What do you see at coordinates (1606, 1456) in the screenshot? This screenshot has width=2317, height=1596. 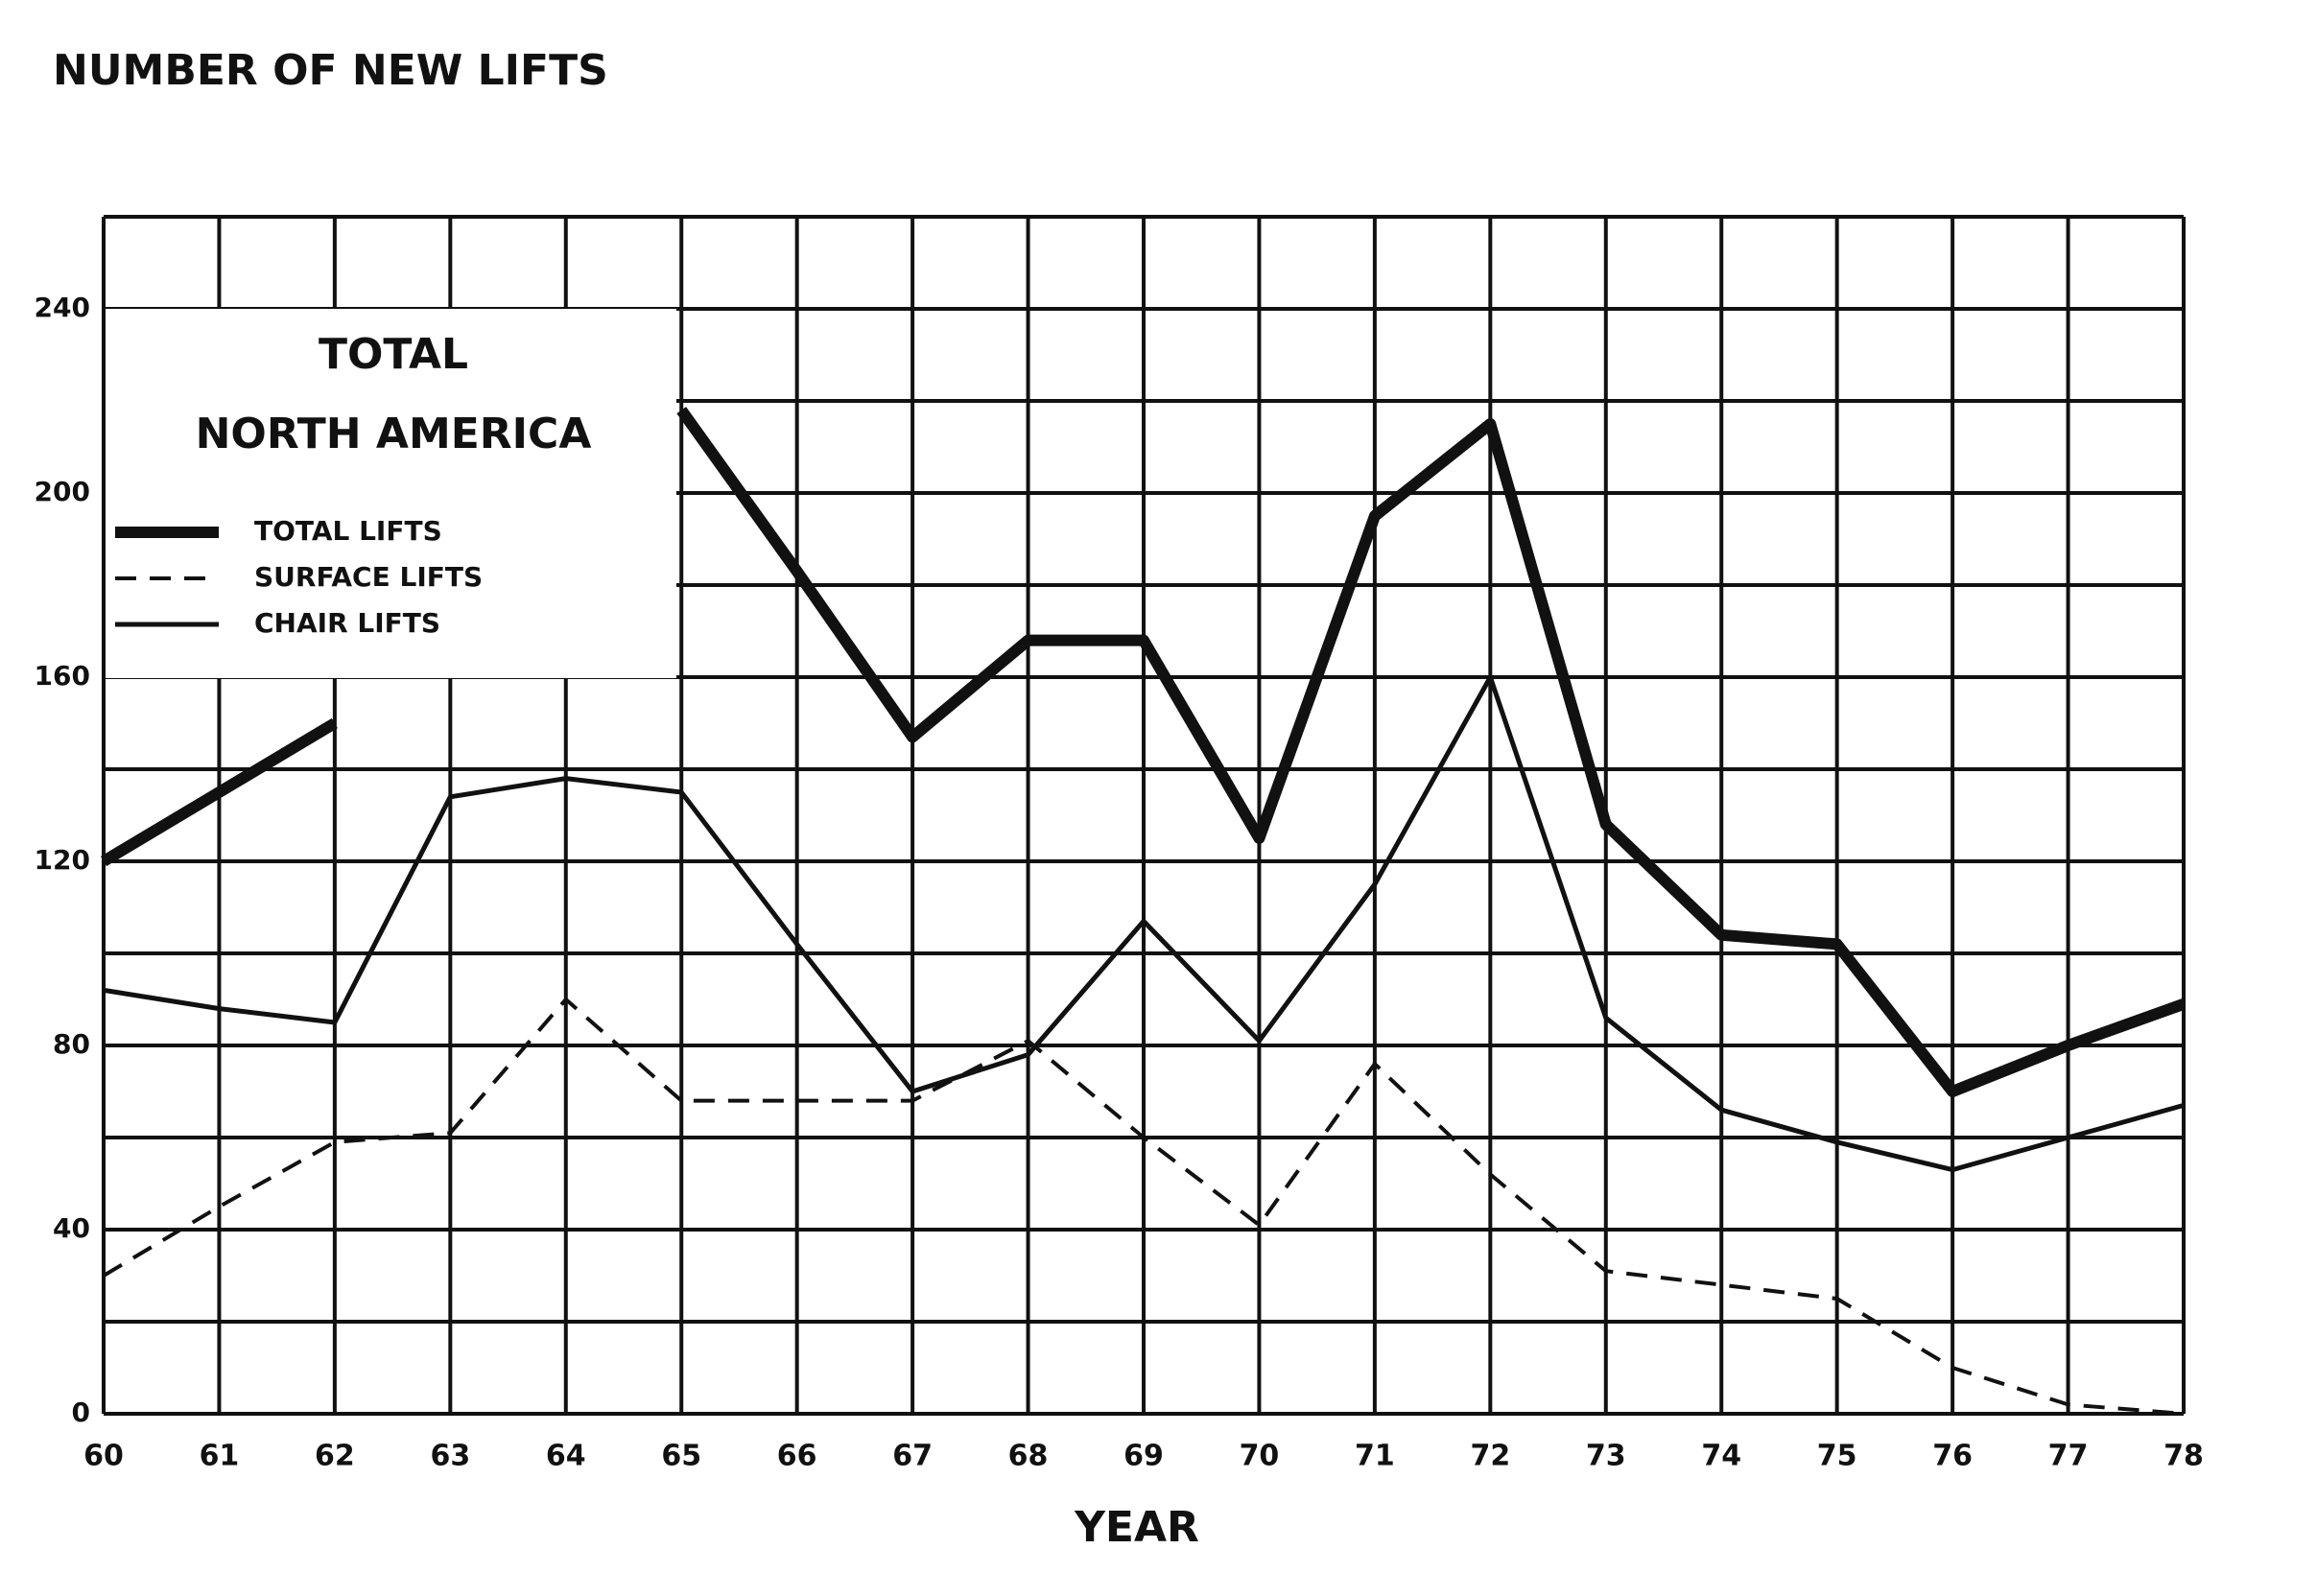 I see `x-tick-label: 73` at bounding box center [1606, 1456].